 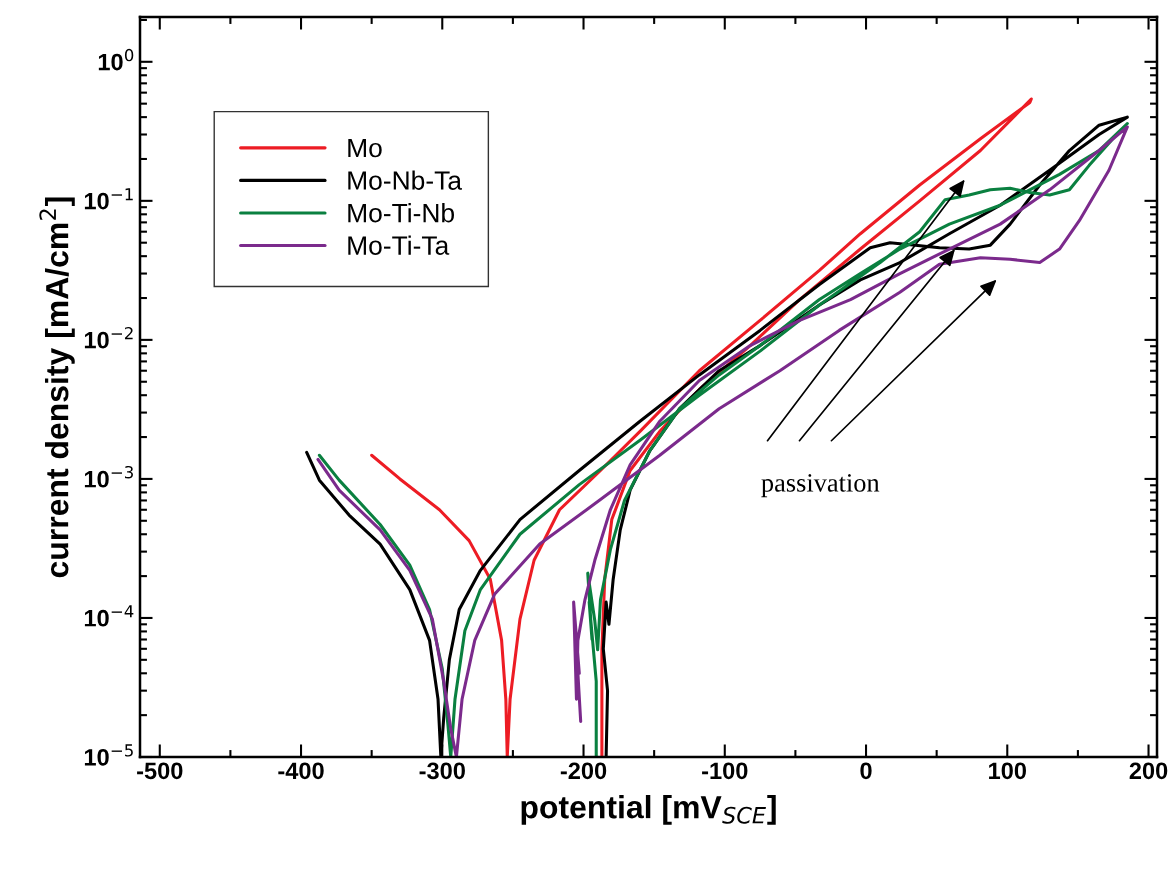 What do you see at coordinates (405, 180) in the screenshot?
I see `legend-label: Mo-Nb-Ta` at bounding box center [405, 180].